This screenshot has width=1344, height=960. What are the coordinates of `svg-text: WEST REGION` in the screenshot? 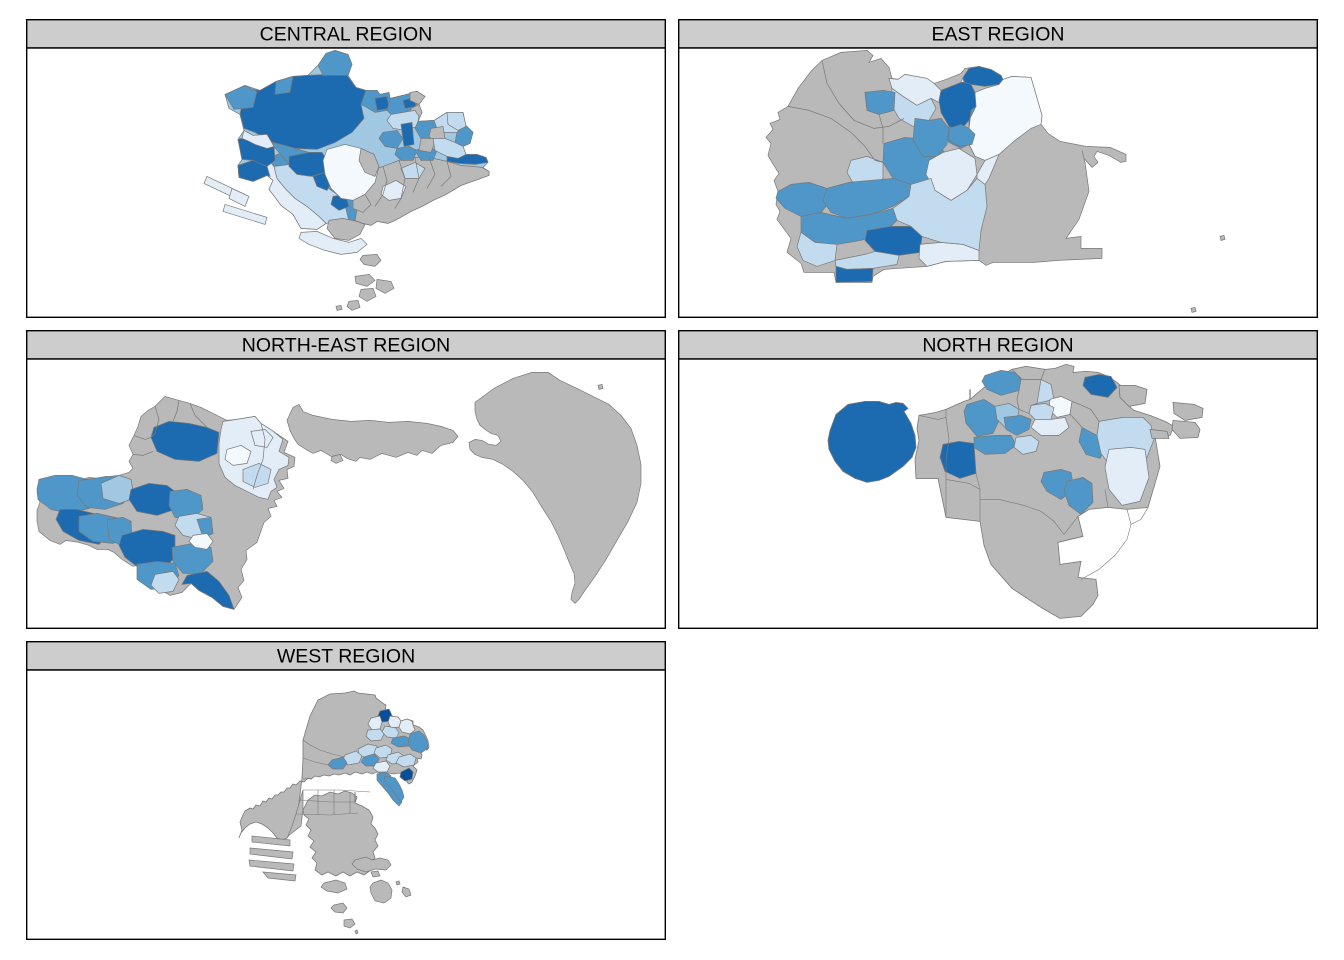 It's located at (346, 657).